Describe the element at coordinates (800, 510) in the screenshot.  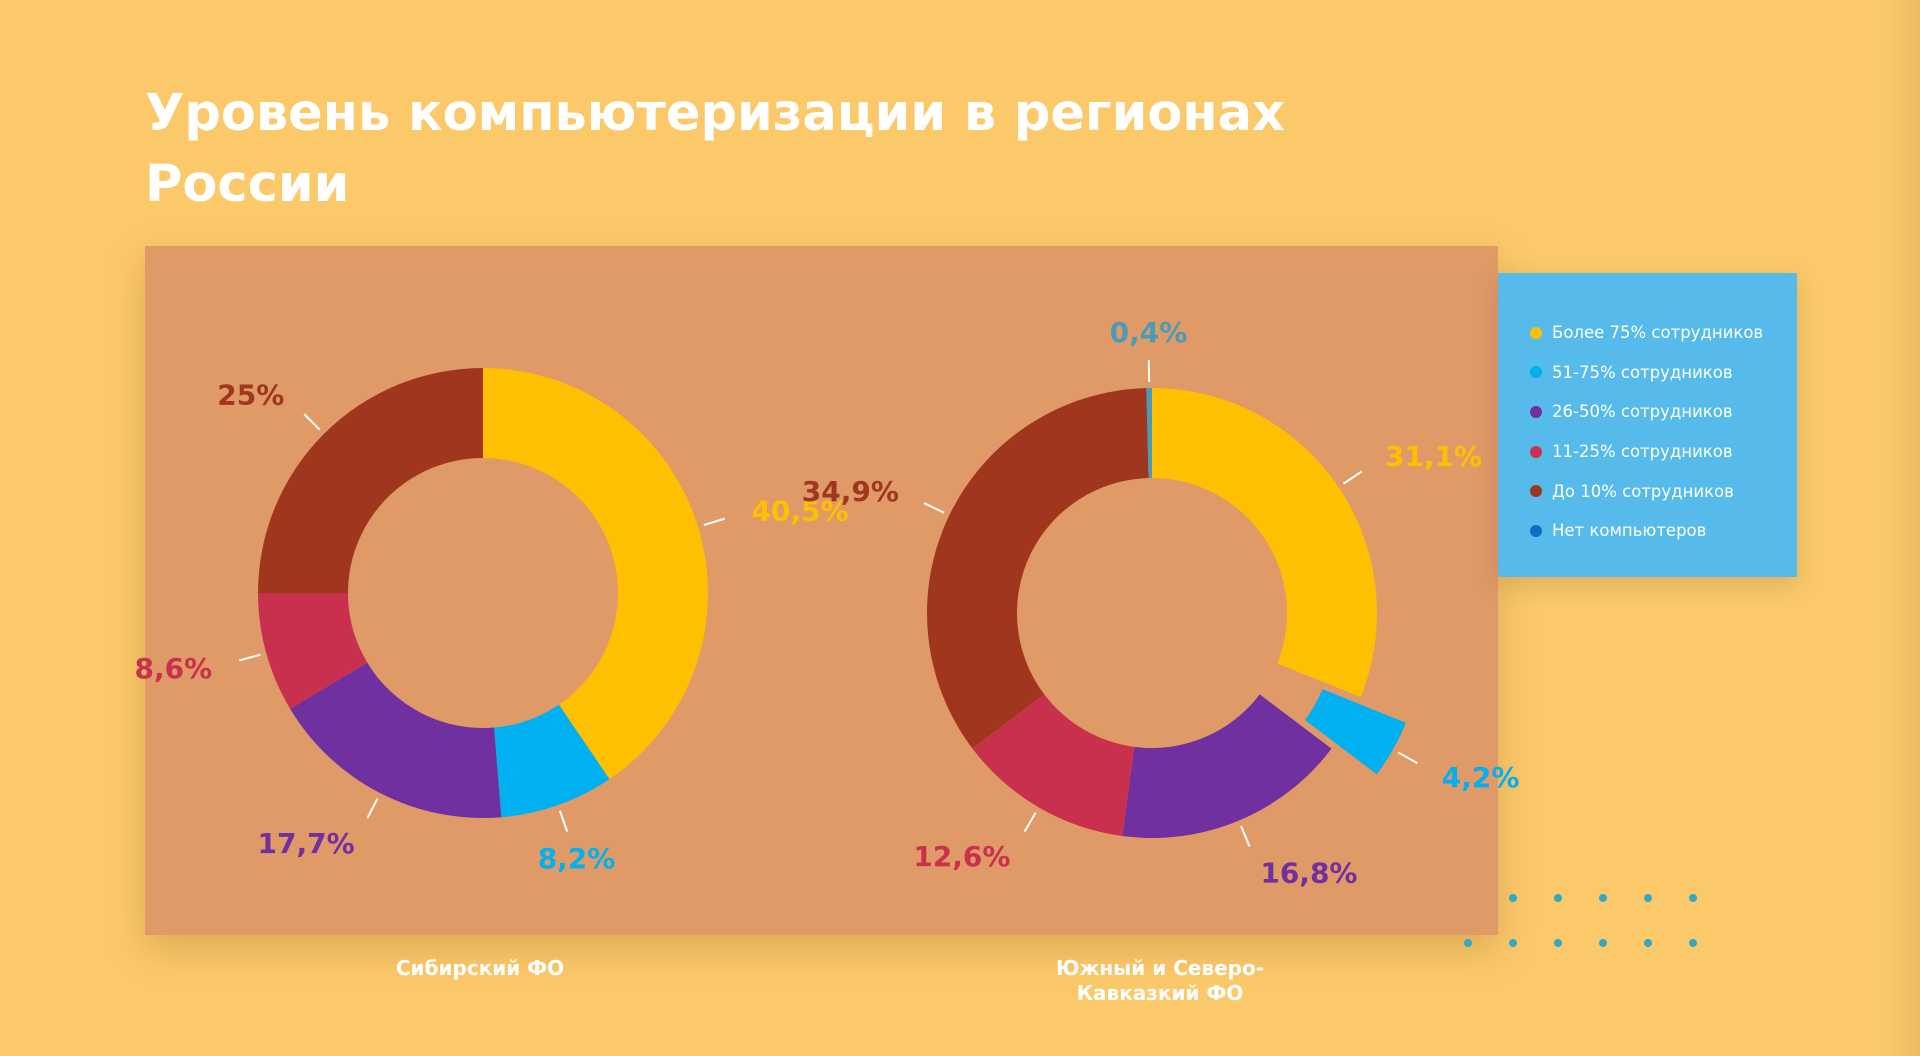
I see `data-label: 40,5%` at that location.